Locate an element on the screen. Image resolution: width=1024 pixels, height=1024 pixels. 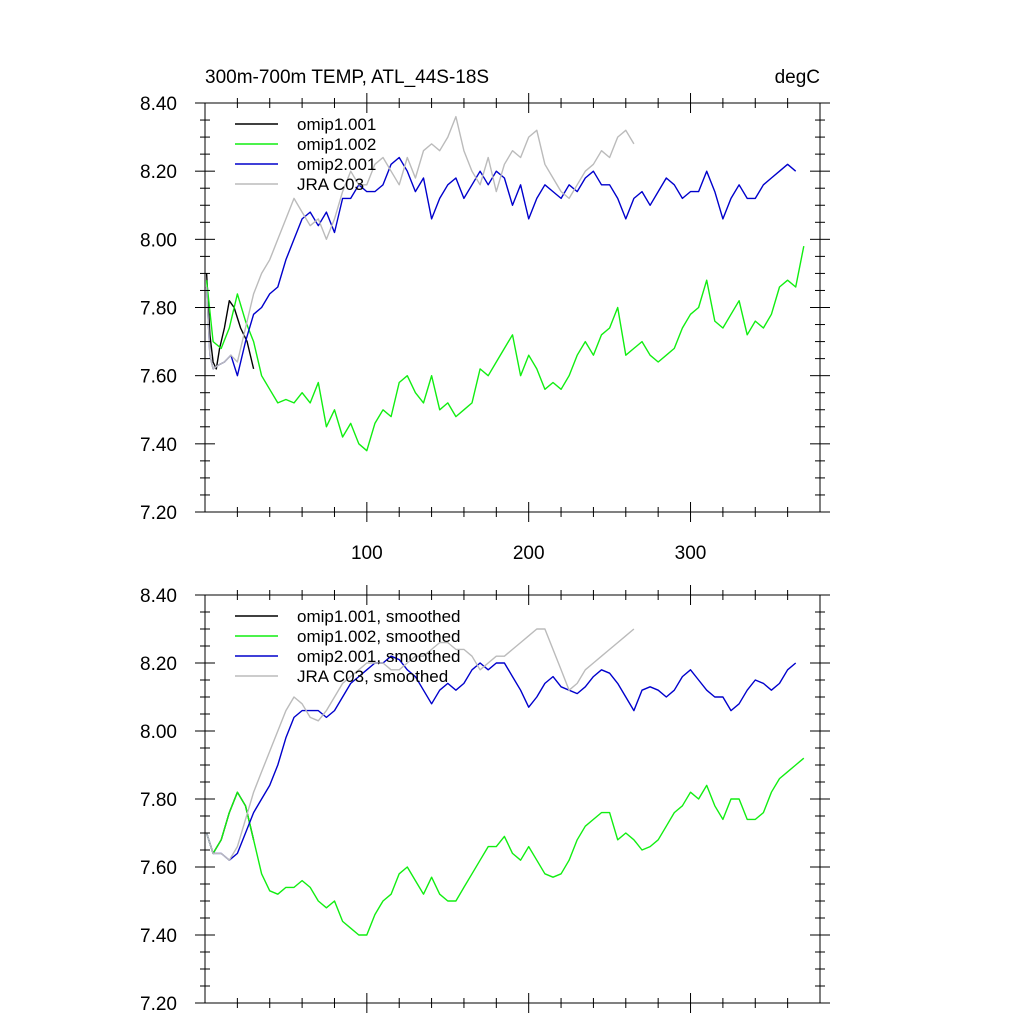
top-panel-units: degC is located at coordinates (797, 77).